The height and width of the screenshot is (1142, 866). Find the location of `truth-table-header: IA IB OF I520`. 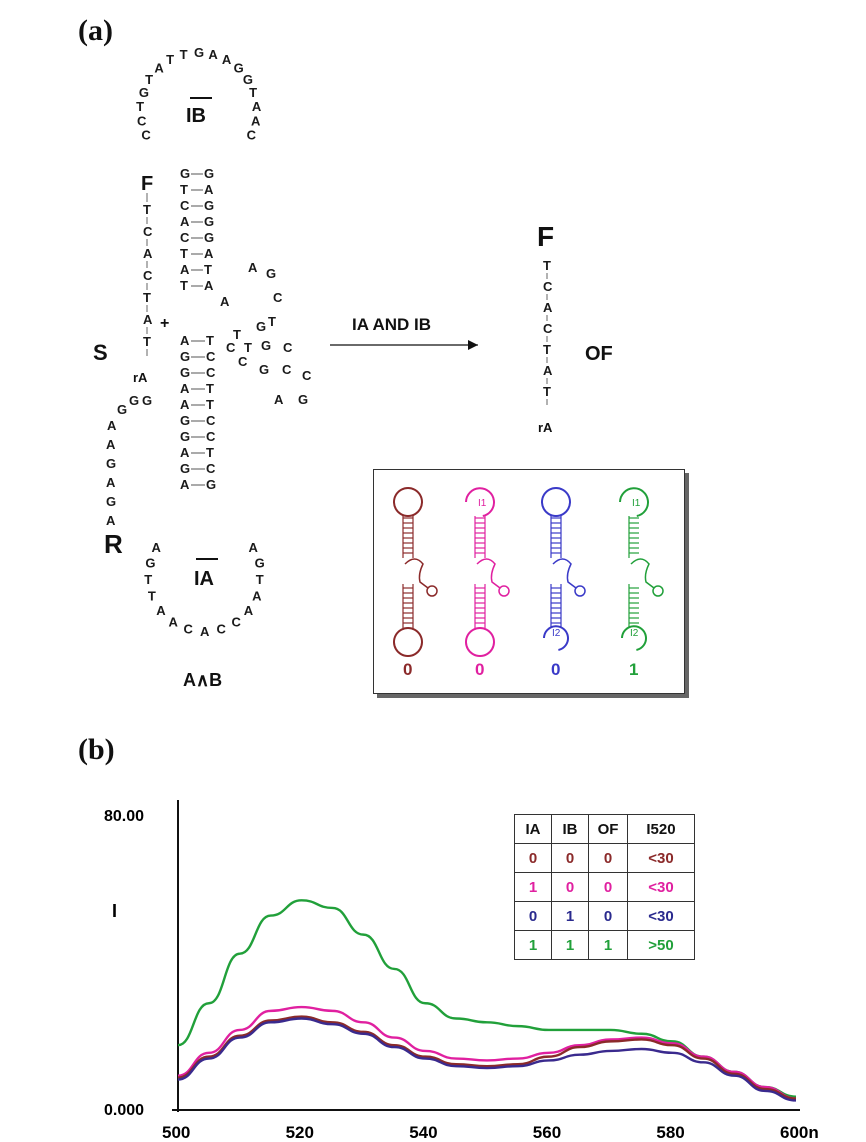

truth-table-header: IA IB OF I520 is located at coordinates (604, 829).